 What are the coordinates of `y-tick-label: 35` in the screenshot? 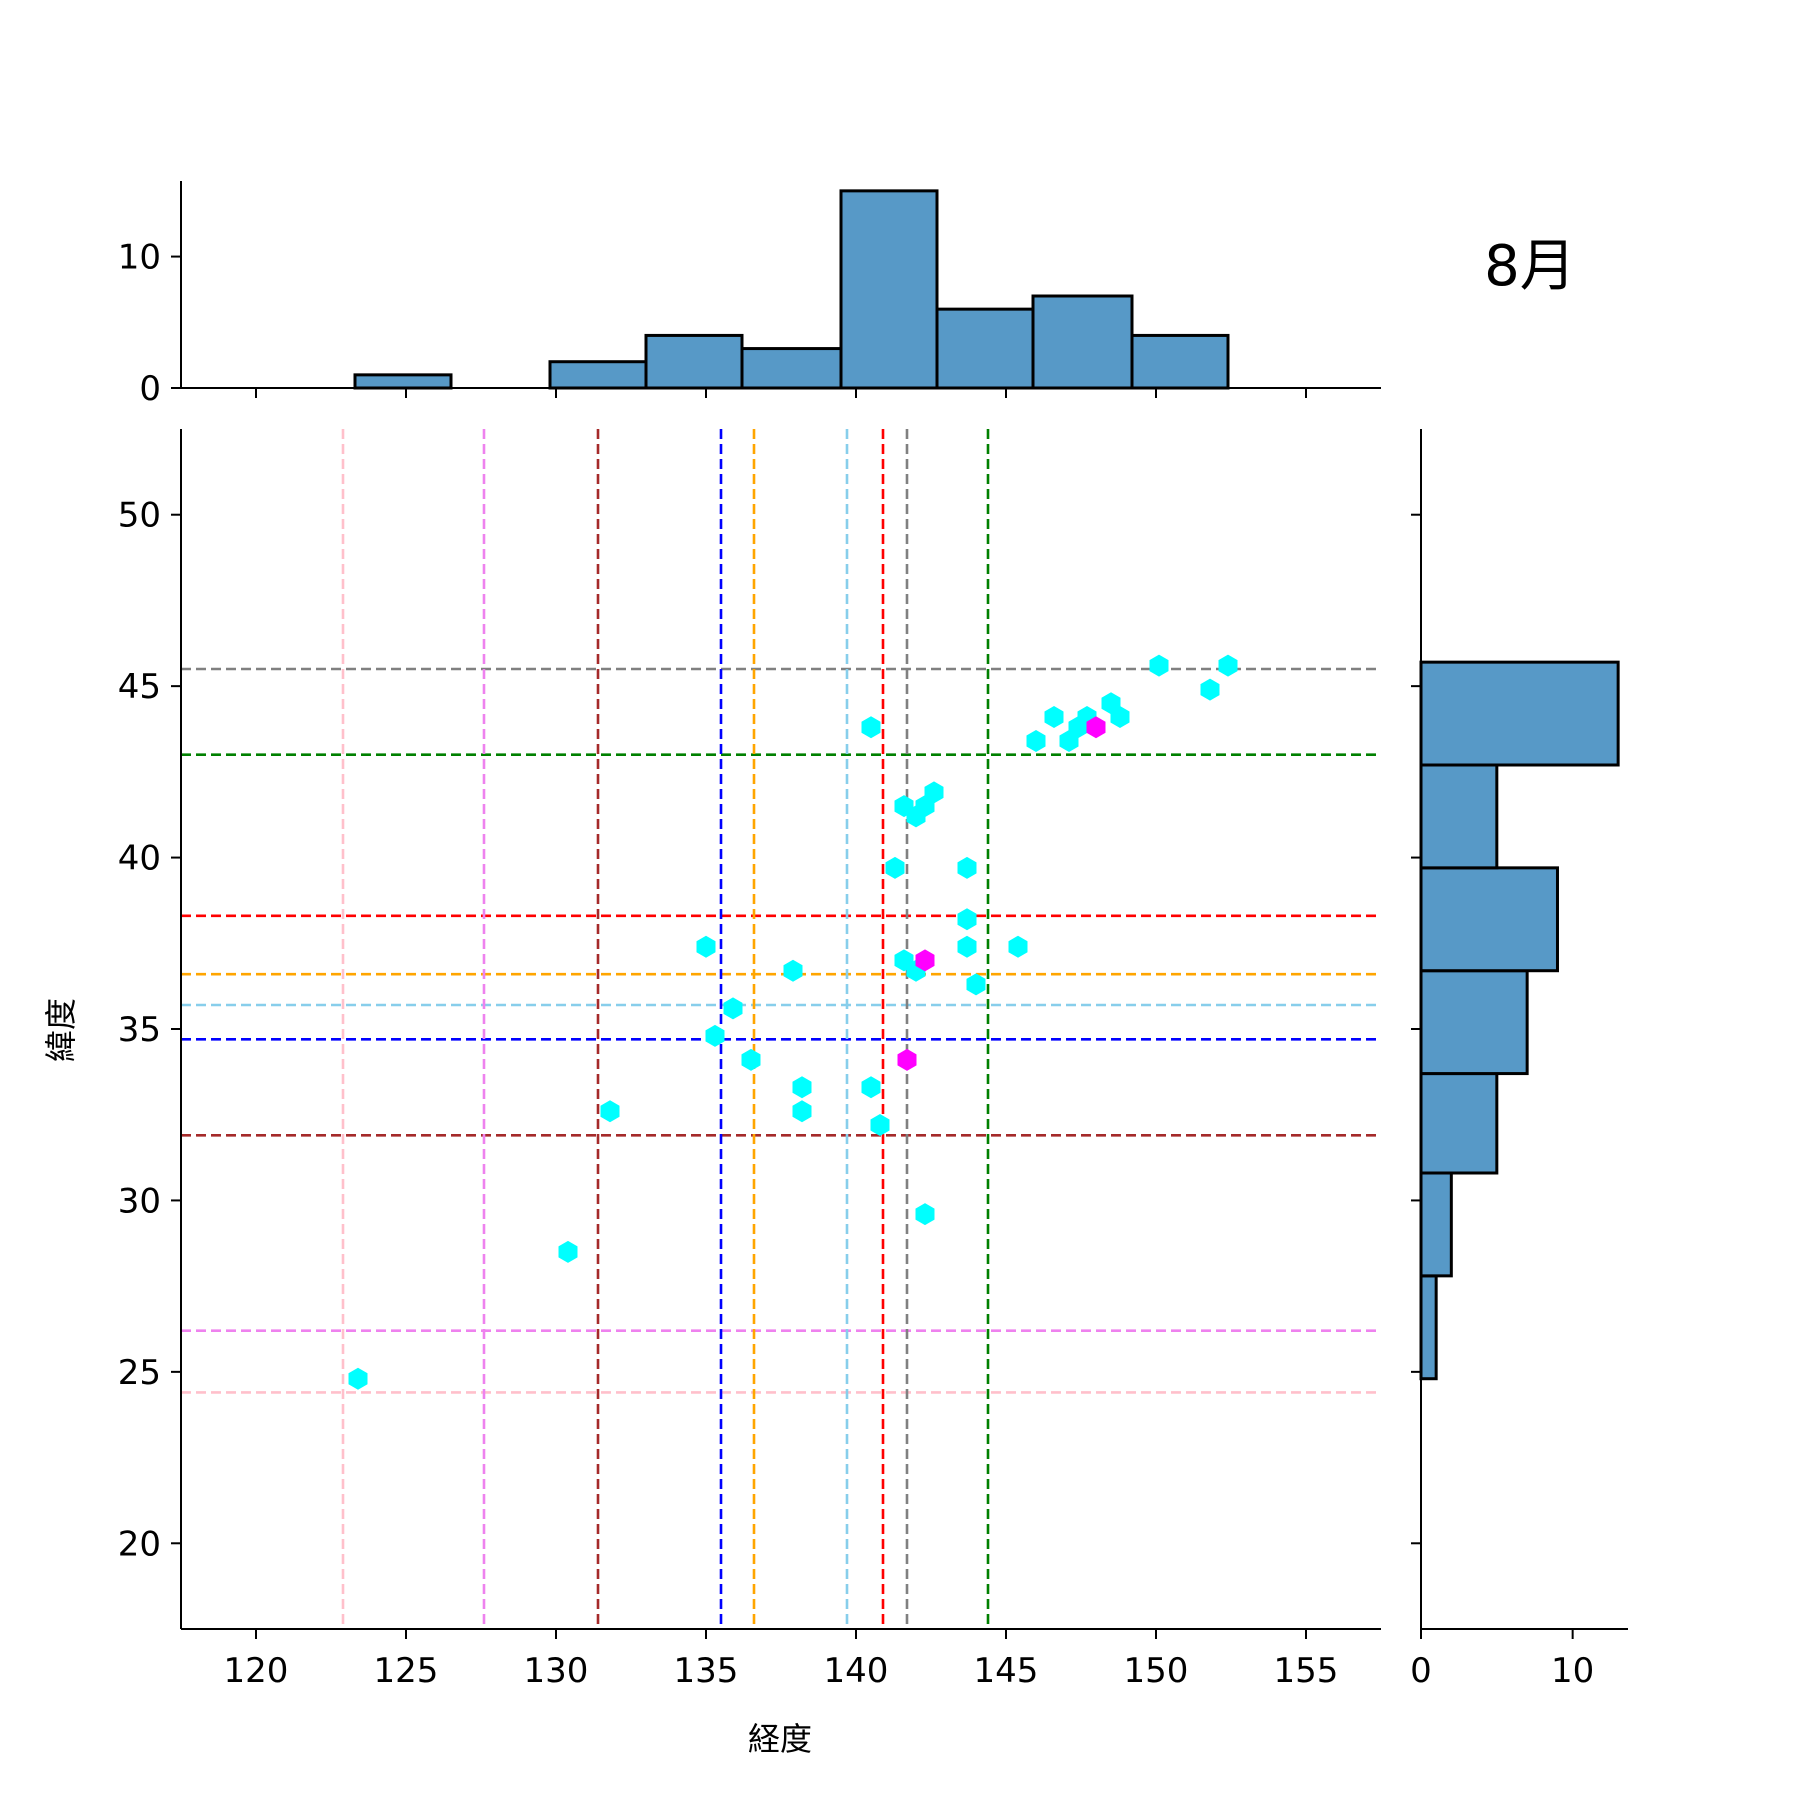 It's located at (139, 1030).